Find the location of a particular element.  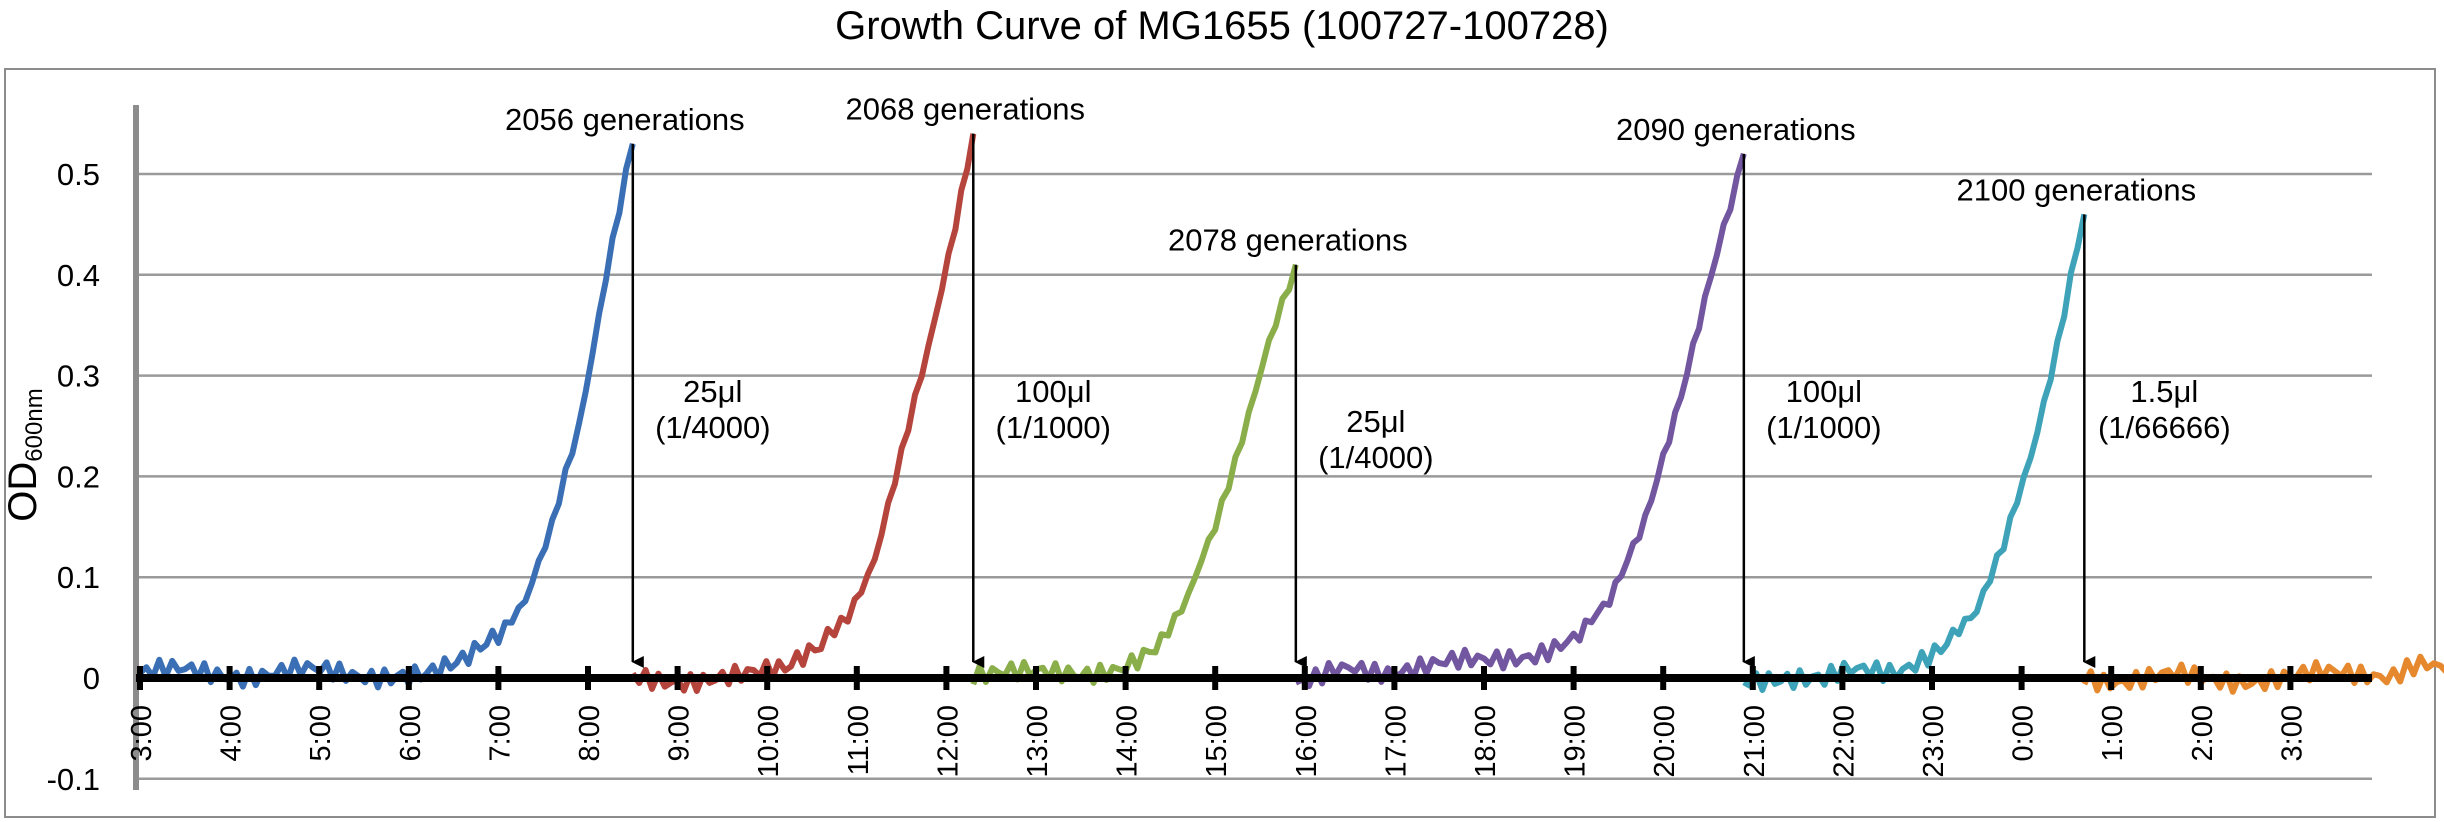

x-tick-label: 23:00 is located at coordinates (1934, 741).